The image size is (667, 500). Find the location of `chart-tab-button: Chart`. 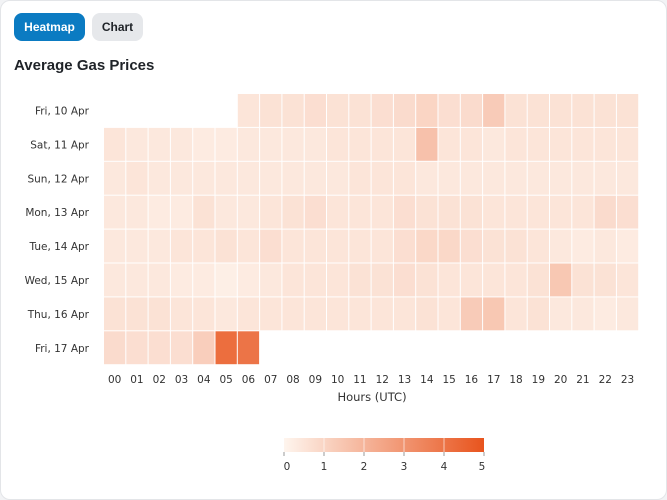

chart-tab-button: Chart is located at coordinates (117, 27).